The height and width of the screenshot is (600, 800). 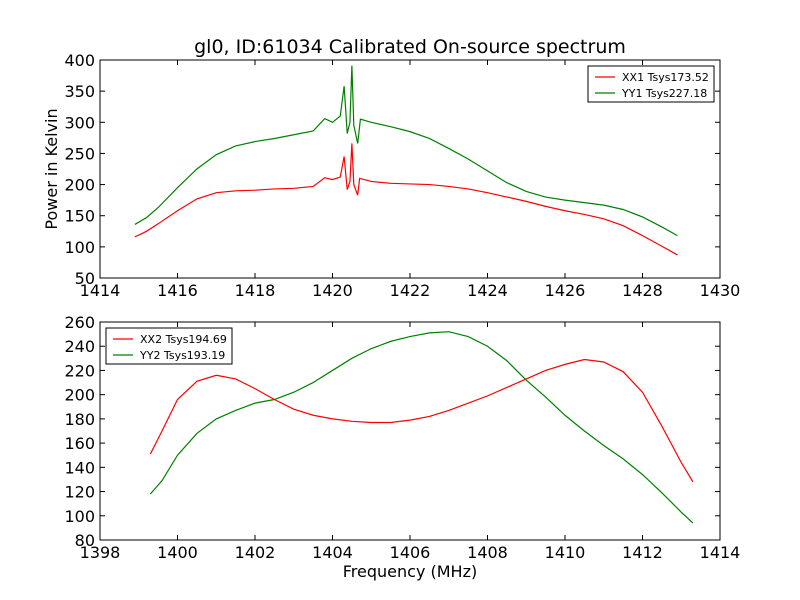 What do you see at coordinates (79, 185) in the screenshot?
I see `top-y-tick-label: 200` at bounding box center [79, 185].